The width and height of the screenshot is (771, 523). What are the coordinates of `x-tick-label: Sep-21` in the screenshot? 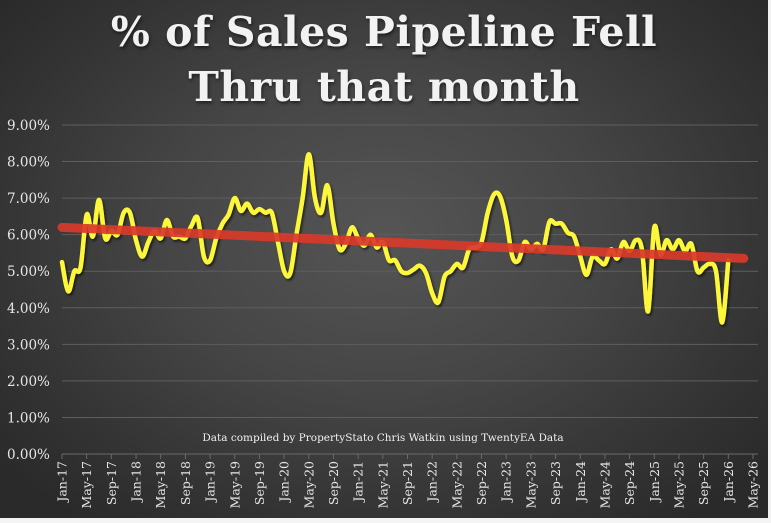 It's located at (407, 483).